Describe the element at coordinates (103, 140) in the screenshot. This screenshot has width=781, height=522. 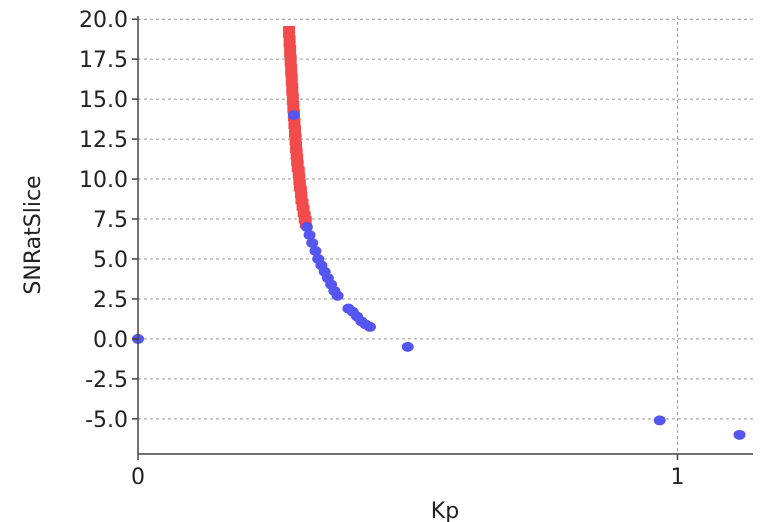
I see `y-tick-label: 12.5` at that location.